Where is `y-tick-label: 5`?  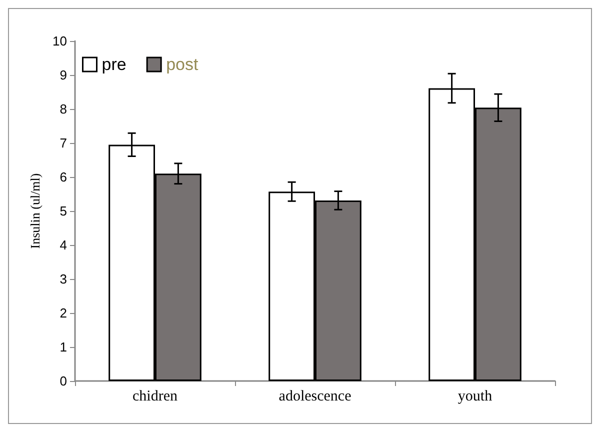
y-tick-label: 5 is located at coordinates (63, 211).